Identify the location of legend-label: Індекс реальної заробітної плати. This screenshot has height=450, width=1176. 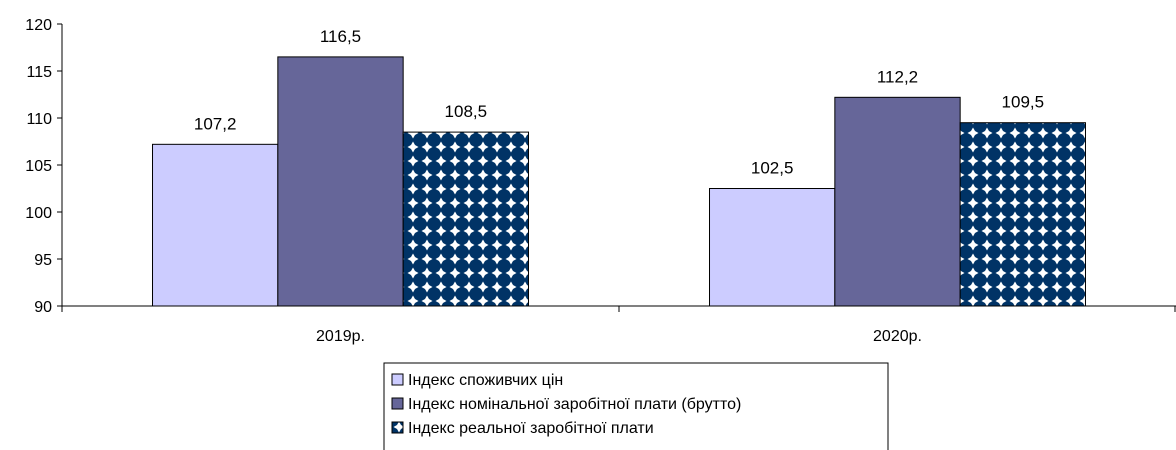
(531, 428).